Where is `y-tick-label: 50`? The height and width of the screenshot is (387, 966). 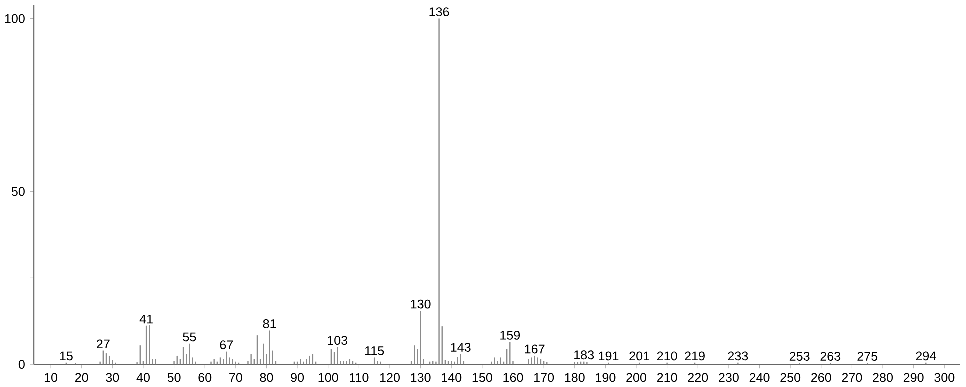
y-tick-label: 50 is located at coordinates (18, 191).